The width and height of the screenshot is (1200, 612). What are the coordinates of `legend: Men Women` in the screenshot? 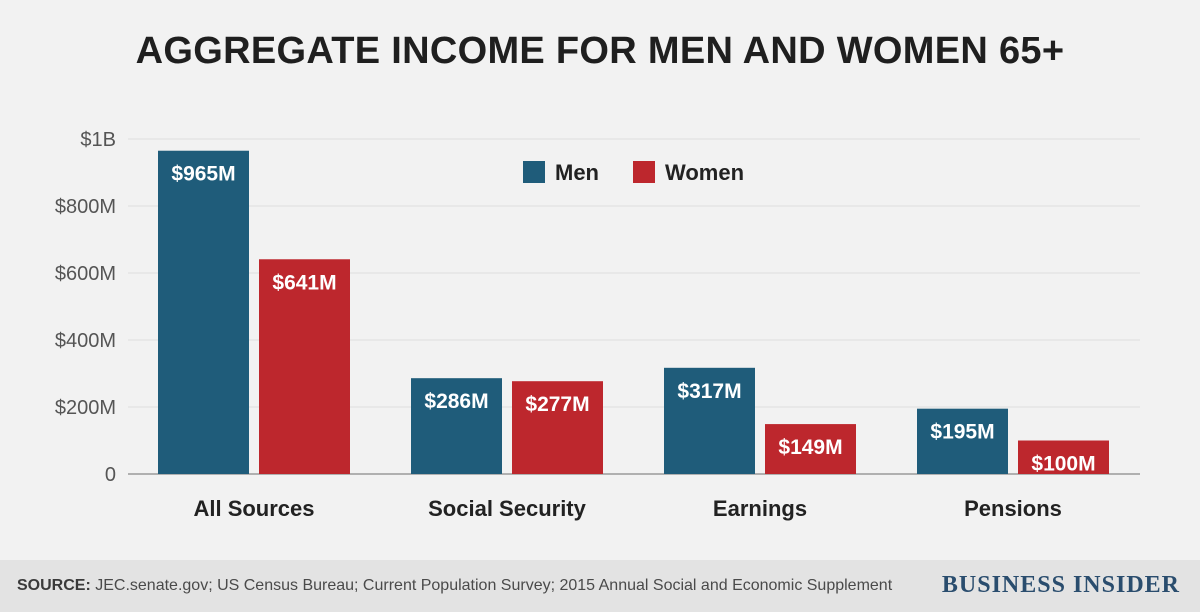 It's located at (633, 172).